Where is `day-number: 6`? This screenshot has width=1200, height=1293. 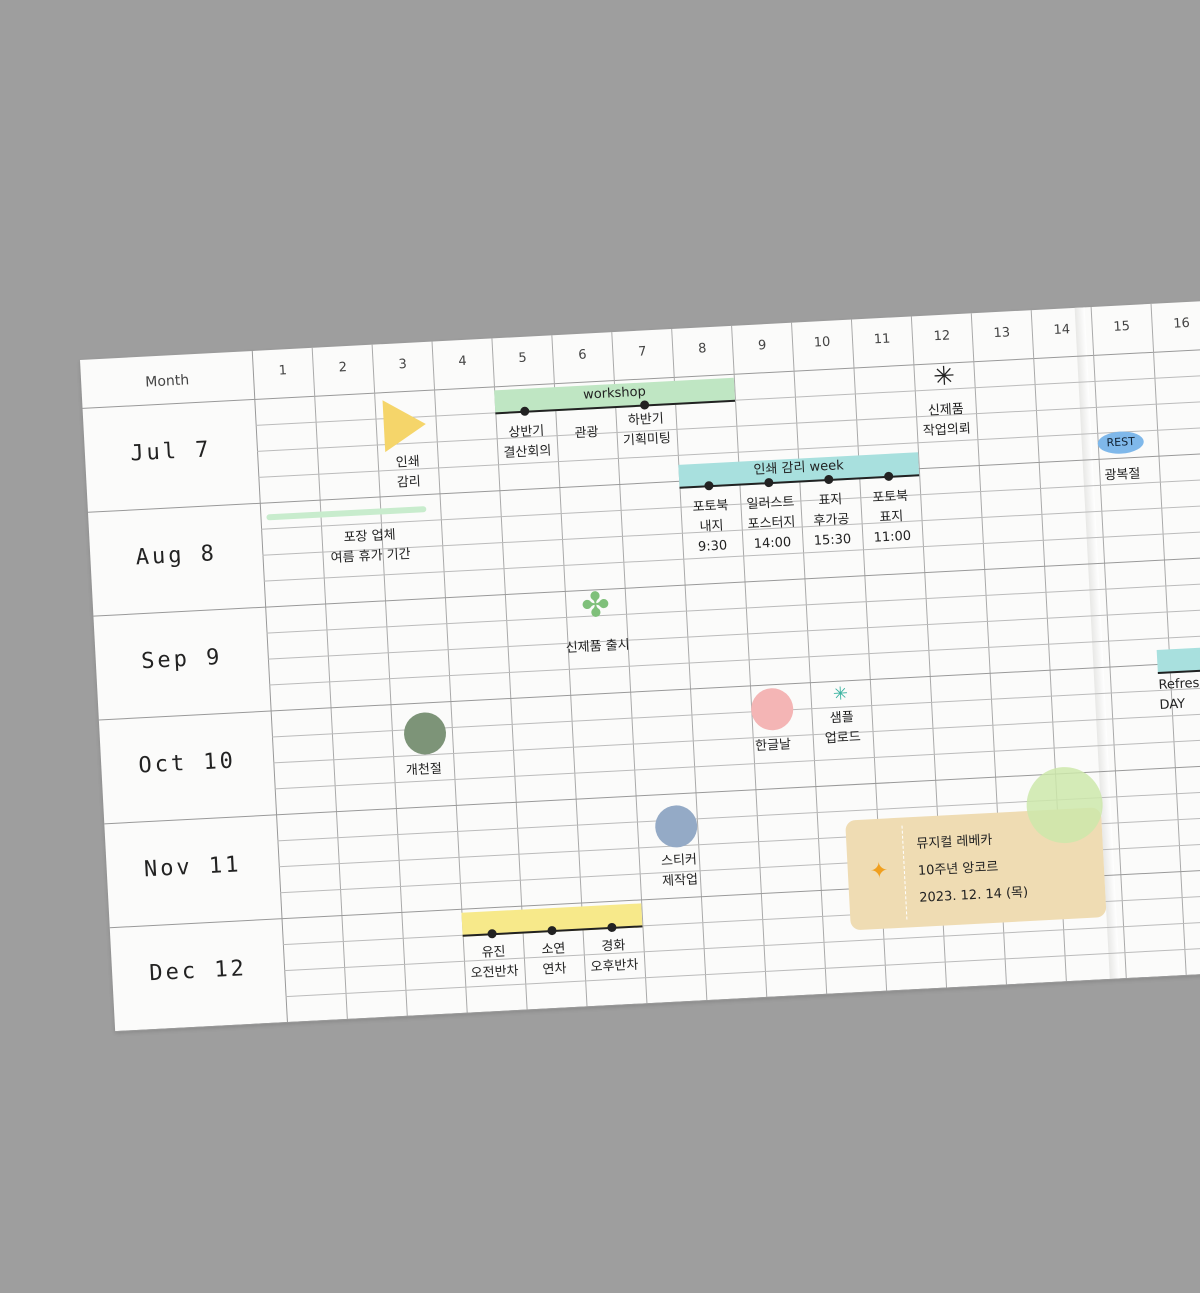
day-number: 6 is located at coordinates (582, 355).